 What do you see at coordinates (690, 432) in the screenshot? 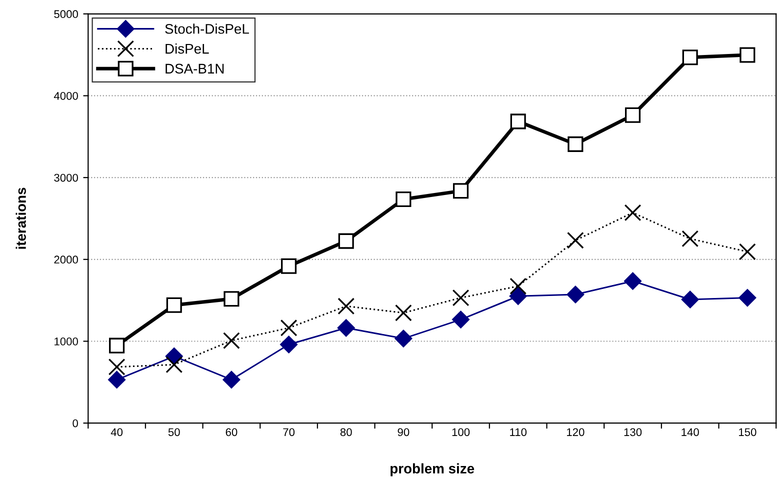
I see `x-tick-label: 140` at bounding box center [690, 432].